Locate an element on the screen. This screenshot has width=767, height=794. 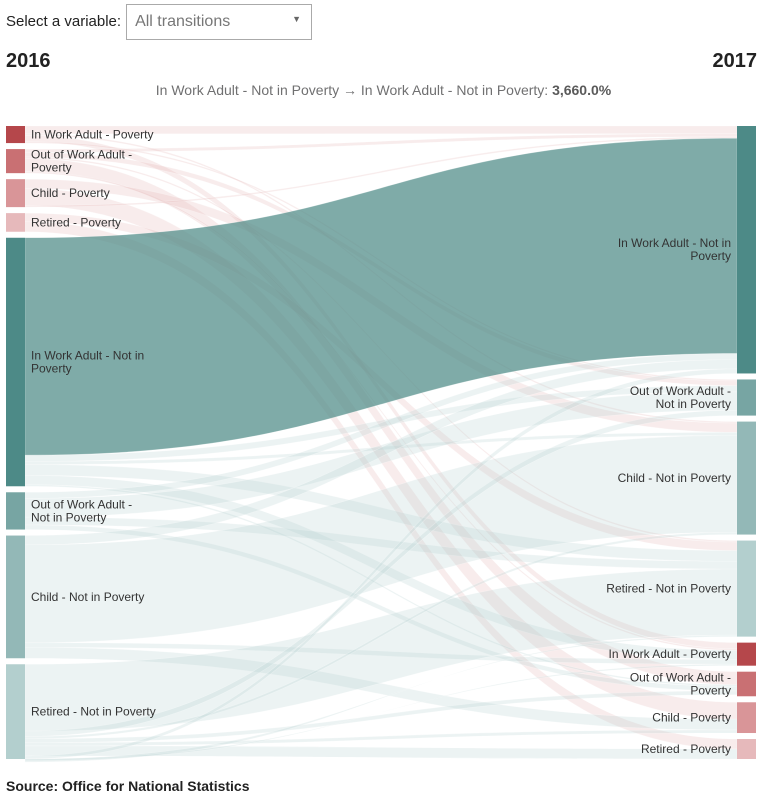
node-label-R-R8: Retired - Poverty is located at coordinates (686, 749).